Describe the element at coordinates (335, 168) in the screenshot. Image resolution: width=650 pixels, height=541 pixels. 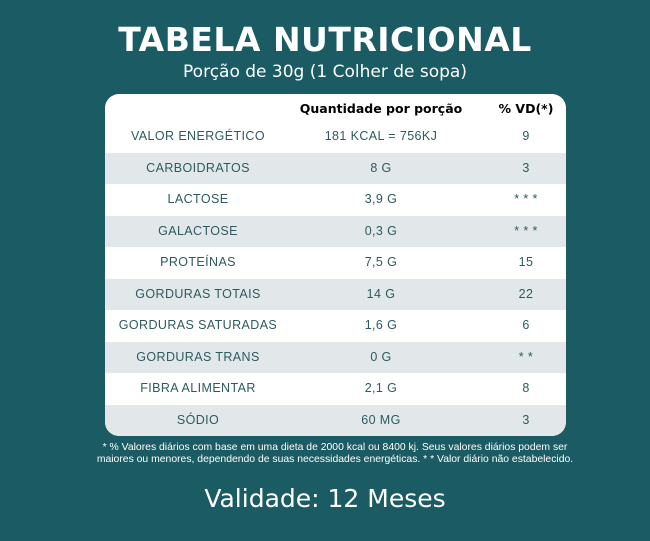
I see `table-row: CARBOIDRATOS 8 G 3` at that location.